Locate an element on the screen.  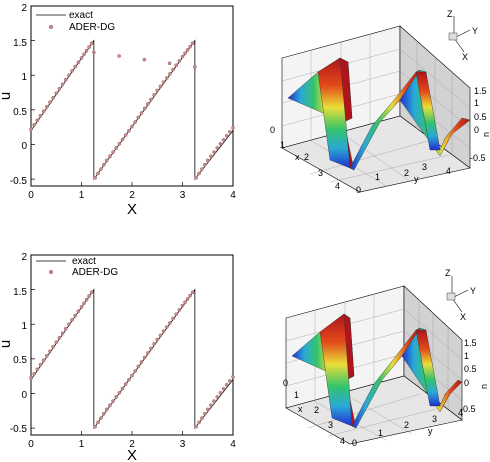
legend: exact ADER-DG is located at coordinates (75, 21).